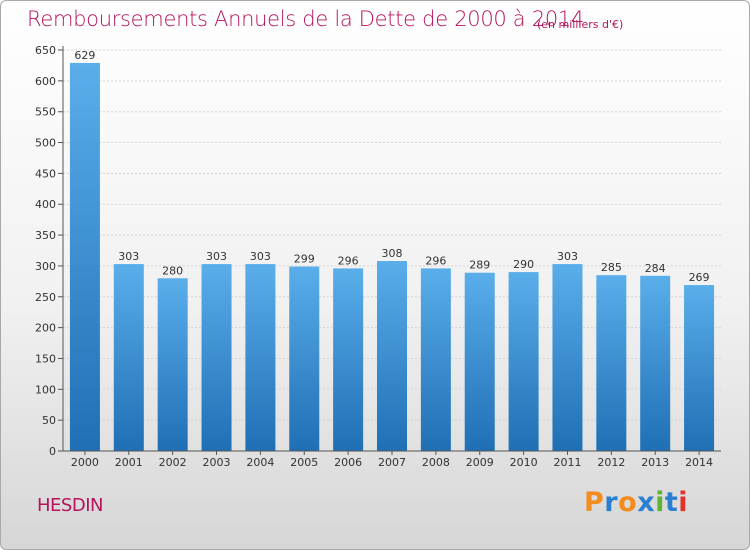  I want to click on x-tick-label: 2006, so click(348, 462).